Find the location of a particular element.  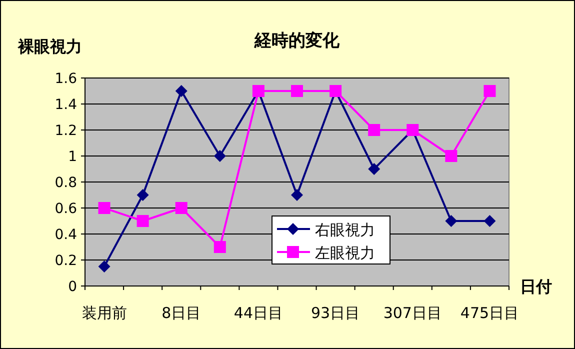

y-tick-label: 0.6 is located at coordinates (66, 209).